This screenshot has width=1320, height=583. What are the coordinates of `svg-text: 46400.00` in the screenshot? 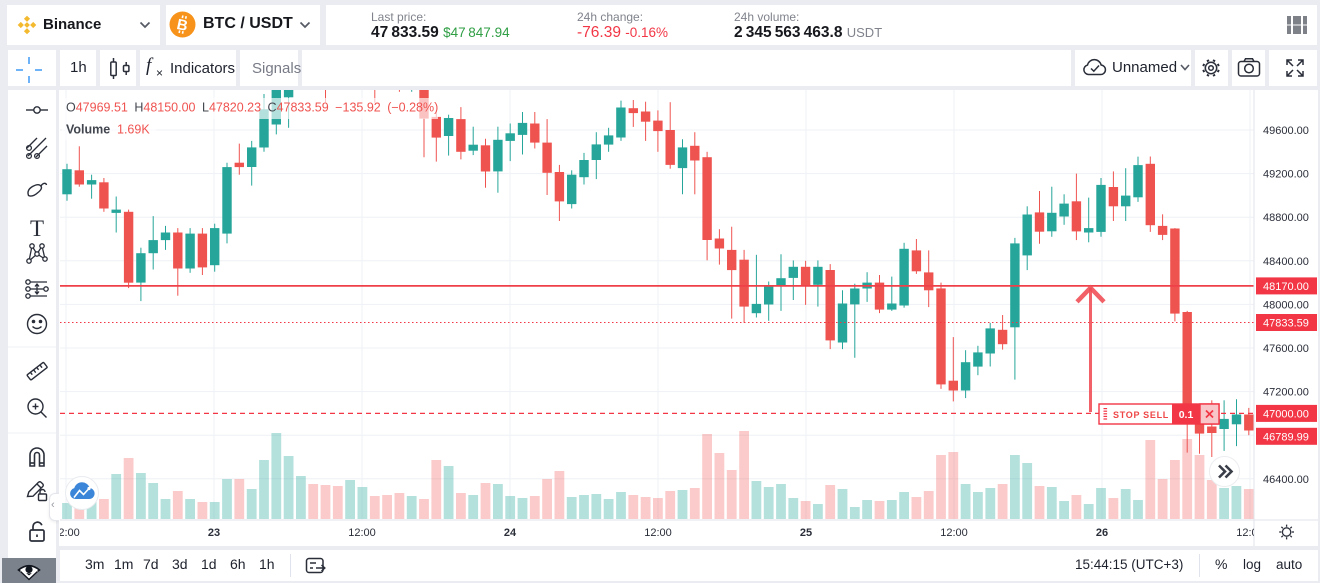 It's located at (1286, 480).